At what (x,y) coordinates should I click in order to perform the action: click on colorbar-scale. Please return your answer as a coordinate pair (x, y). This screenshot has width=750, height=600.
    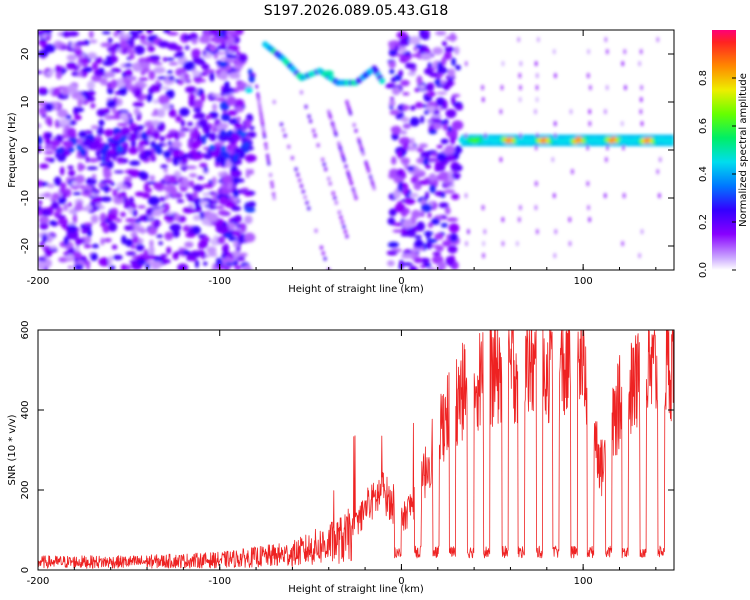
    Looking at the image, I should click on (724, 150).